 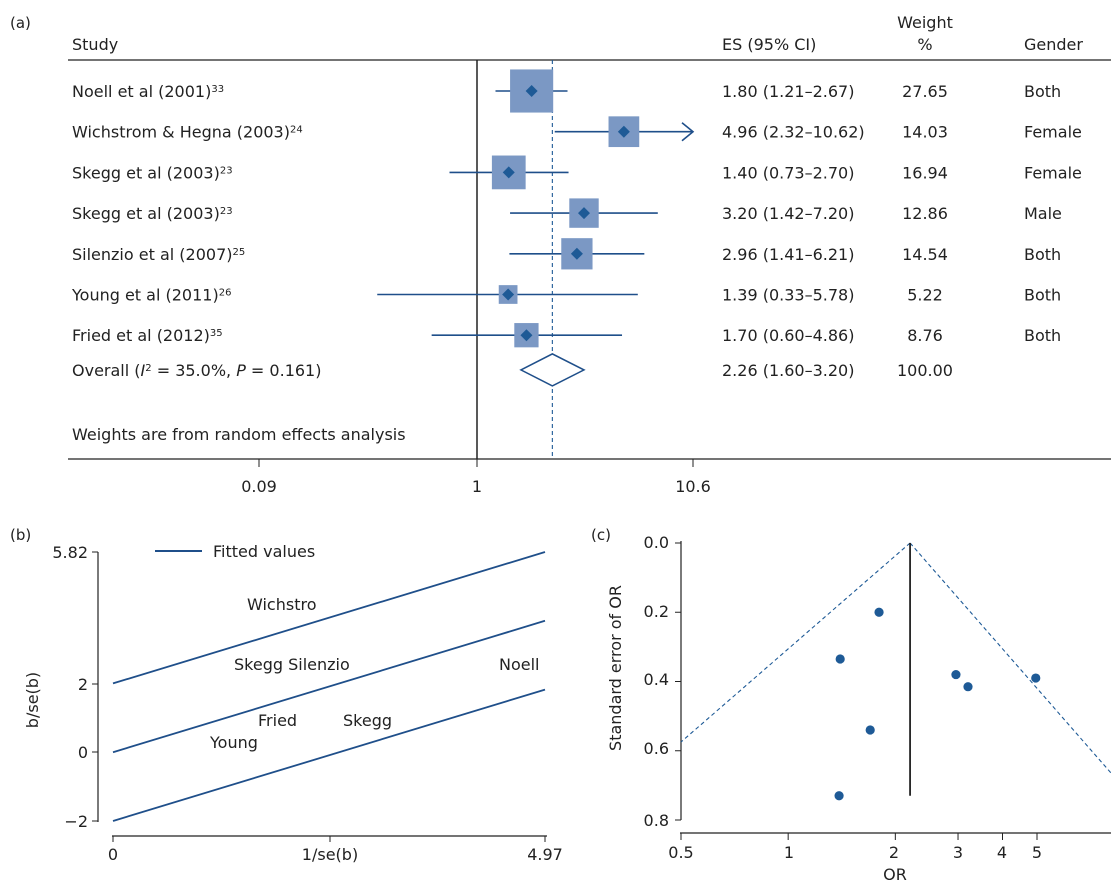 What do you see at coordinates (259, 486) in the screenshot?
I see `x-tick-label-0-09: 0.09` at bounding box center [259, 486].